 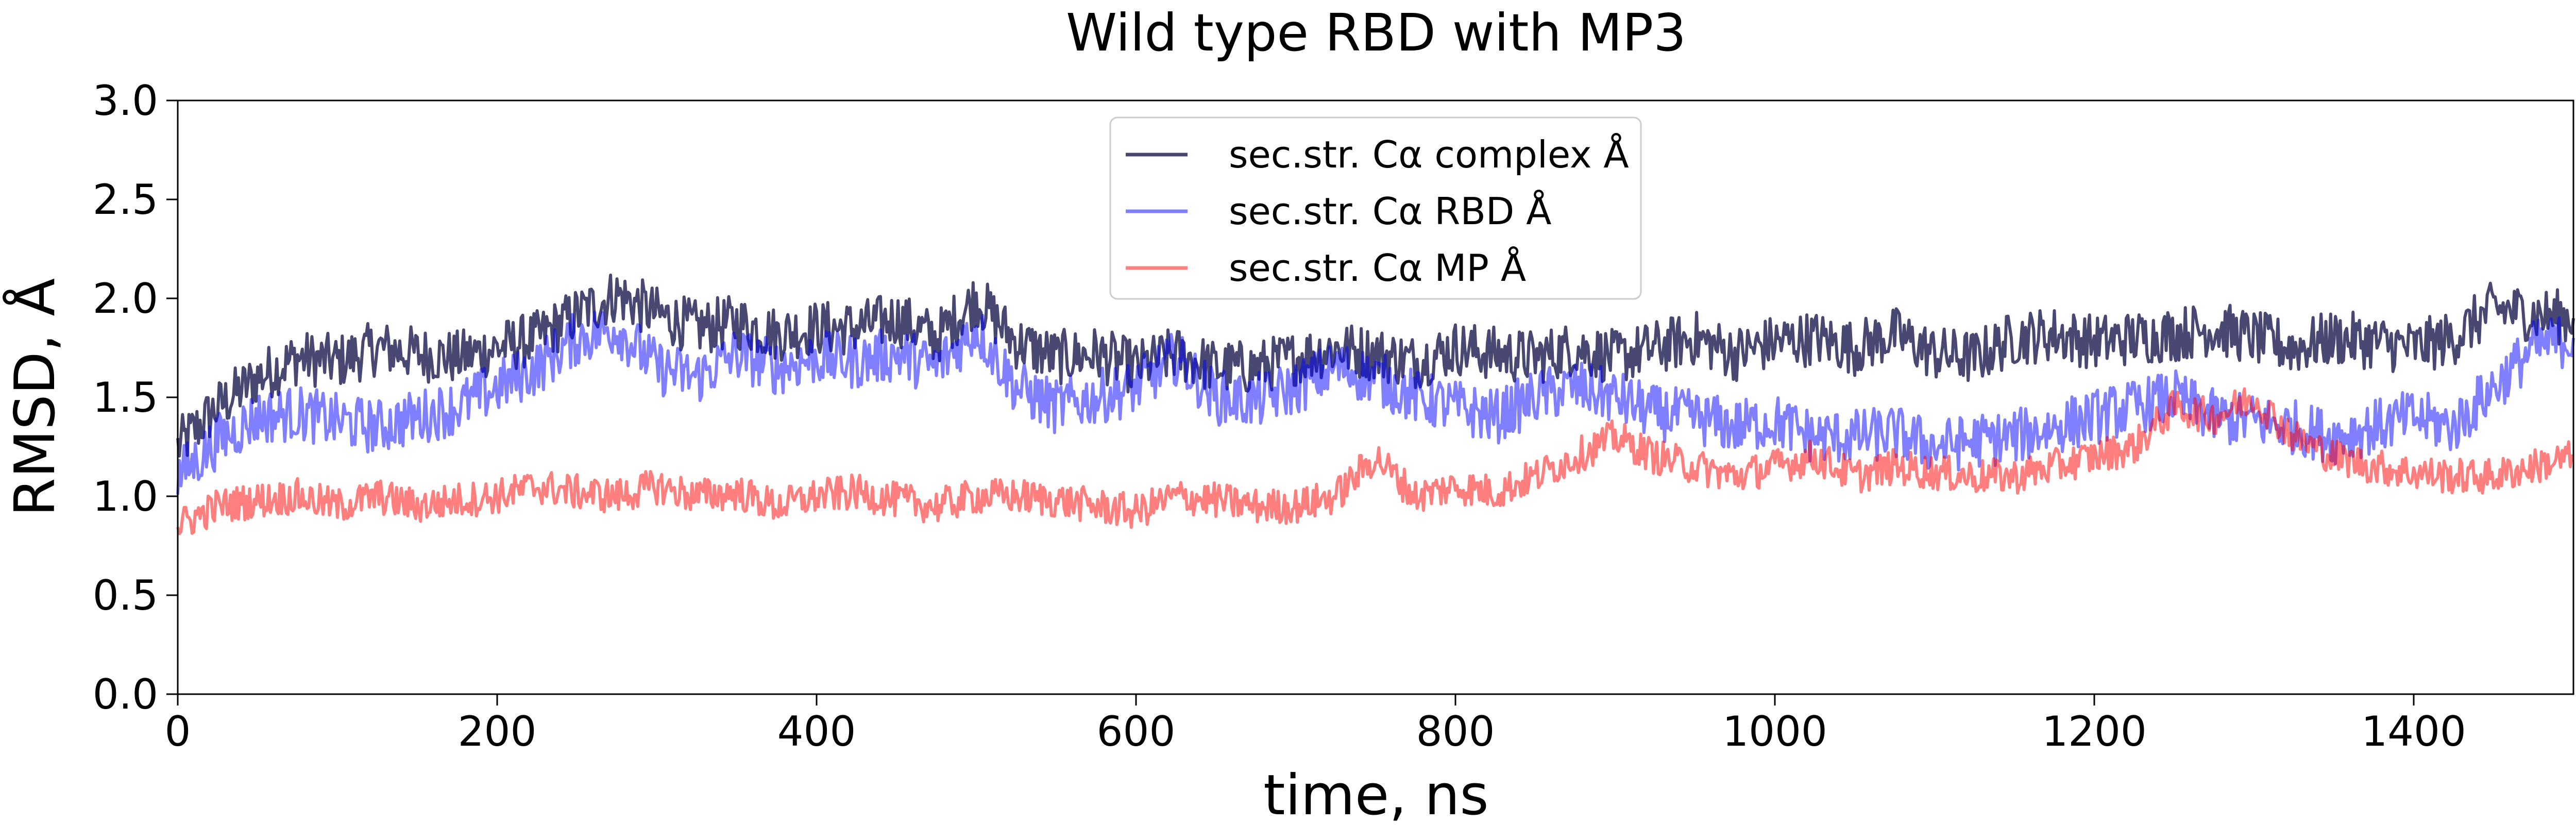 What do you see at coordinates (35, 397) in the screenshot?
I see `y-axis-label: RMSD, Å` at bounding box center [35, 397].